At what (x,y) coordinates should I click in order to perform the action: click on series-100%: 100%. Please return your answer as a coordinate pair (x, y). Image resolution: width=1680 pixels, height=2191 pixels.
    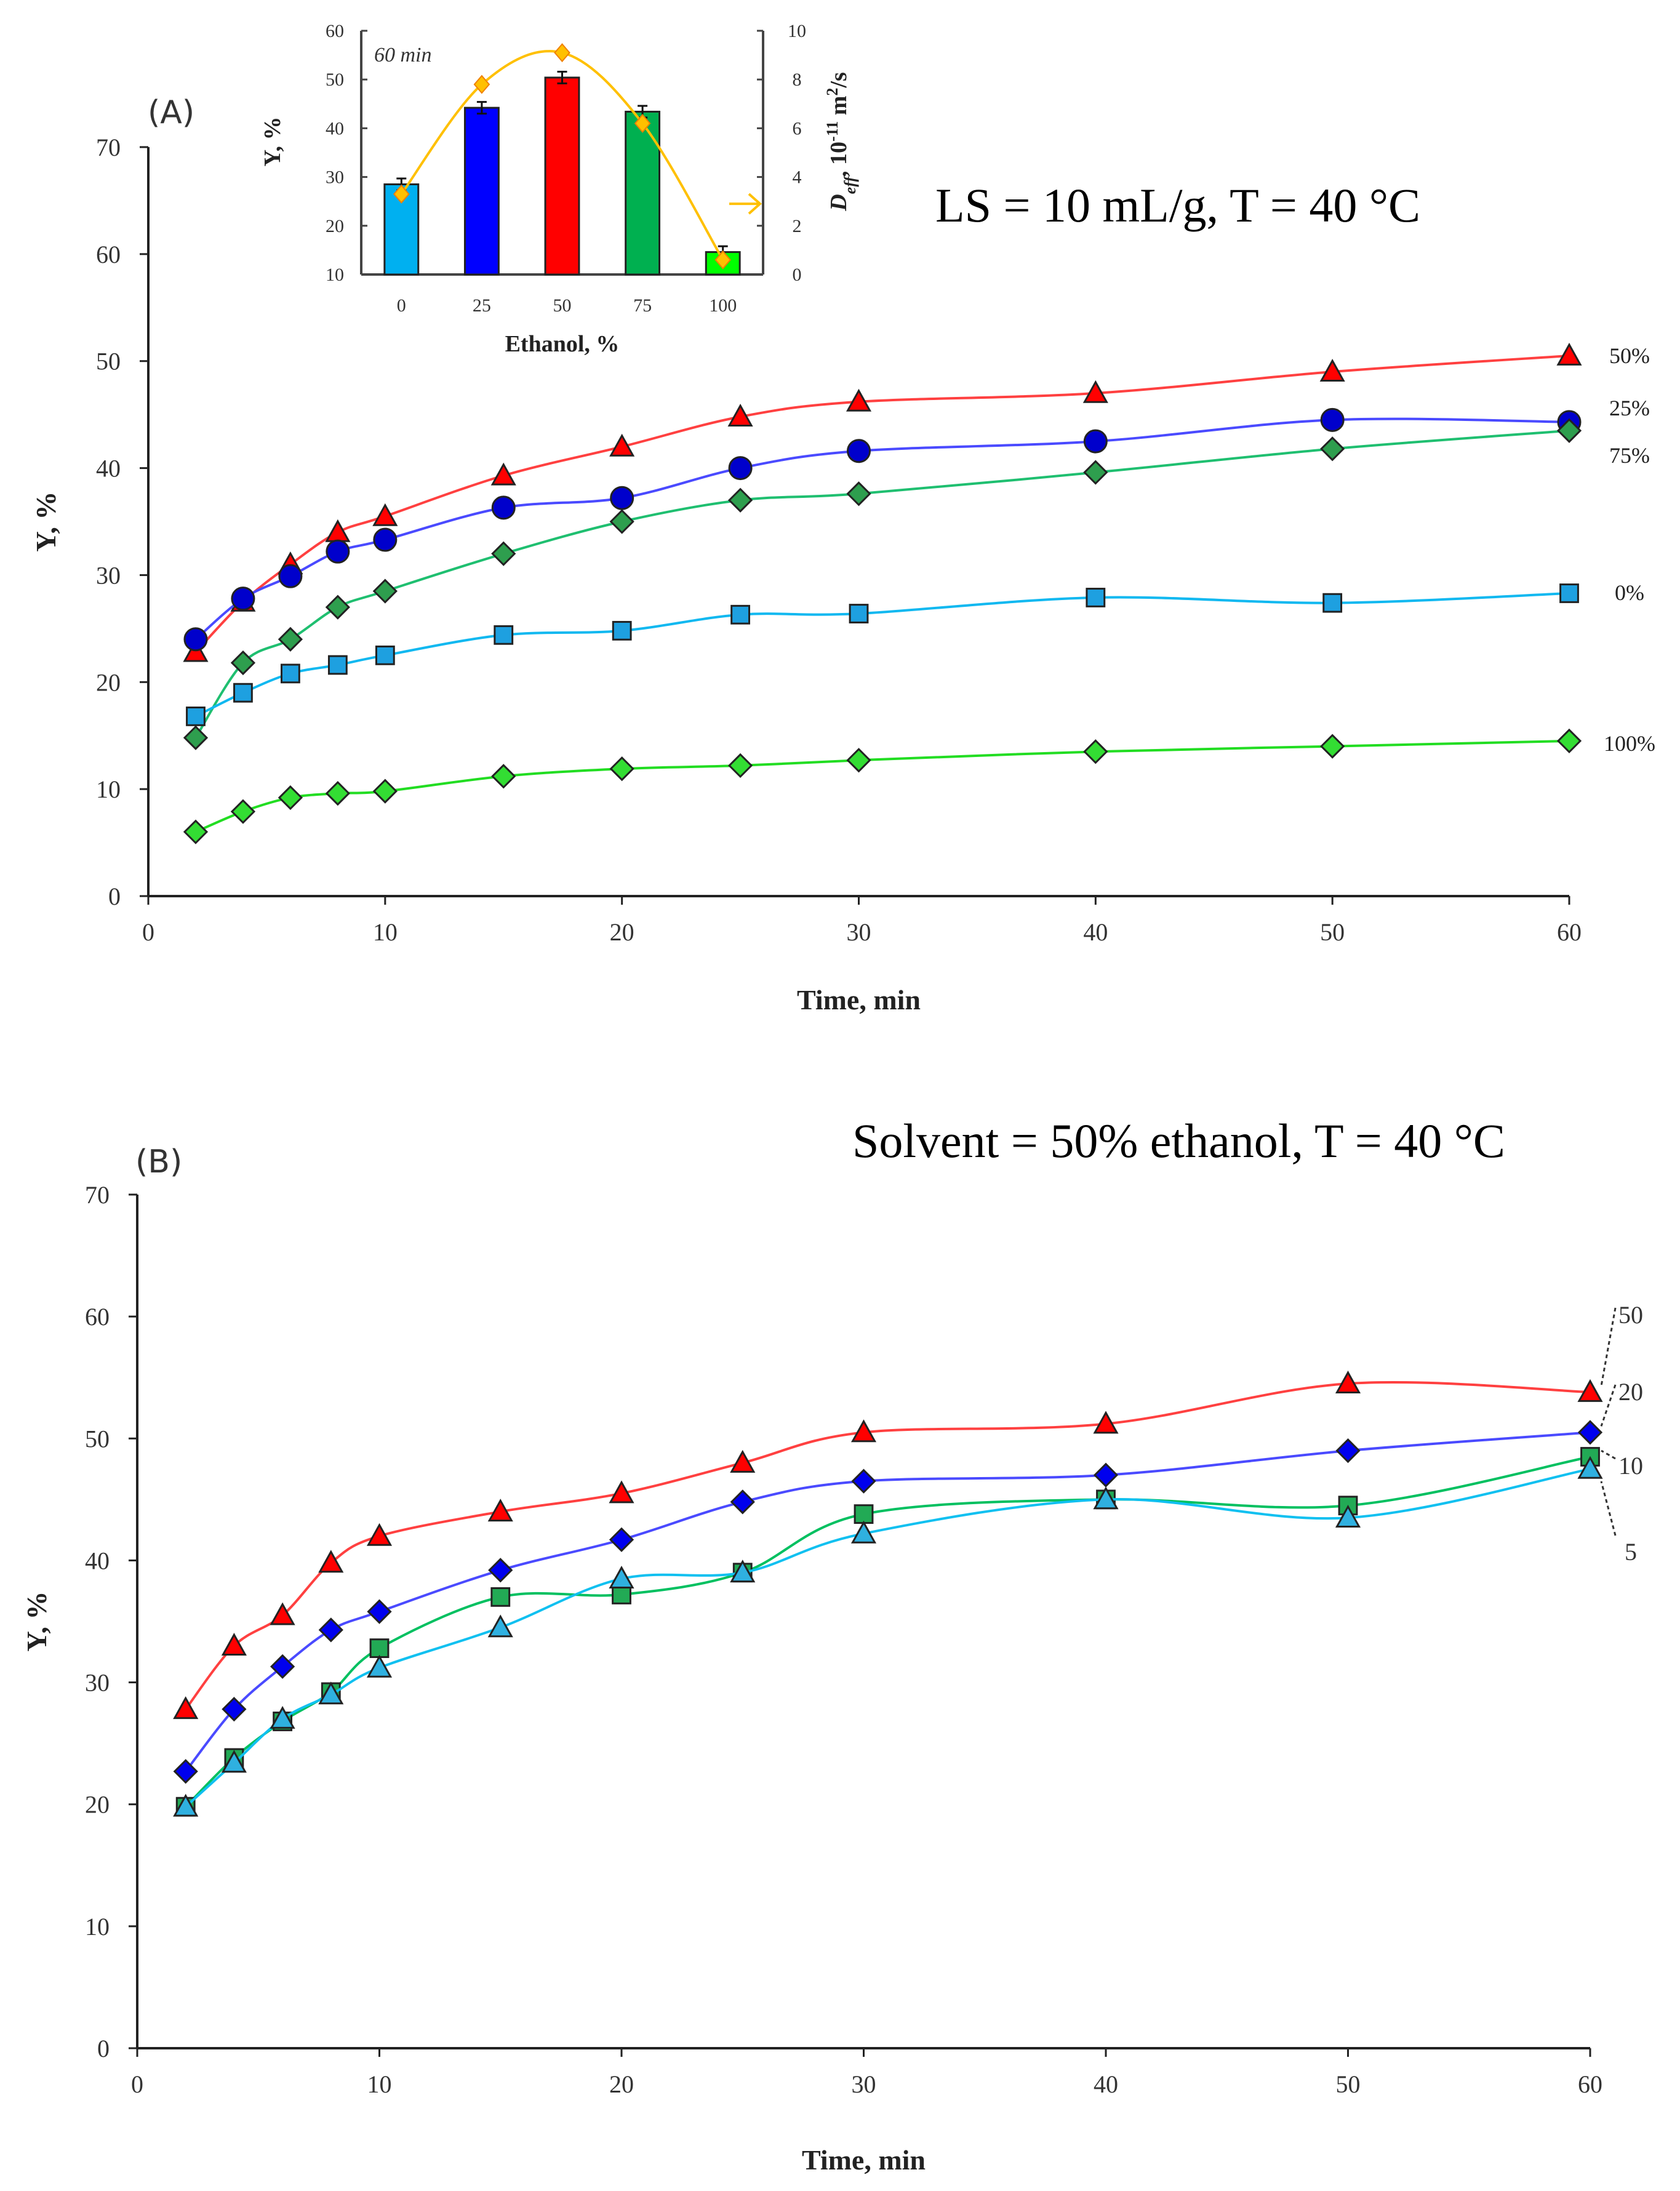
    Looking at the image, I should click on (919, 786).